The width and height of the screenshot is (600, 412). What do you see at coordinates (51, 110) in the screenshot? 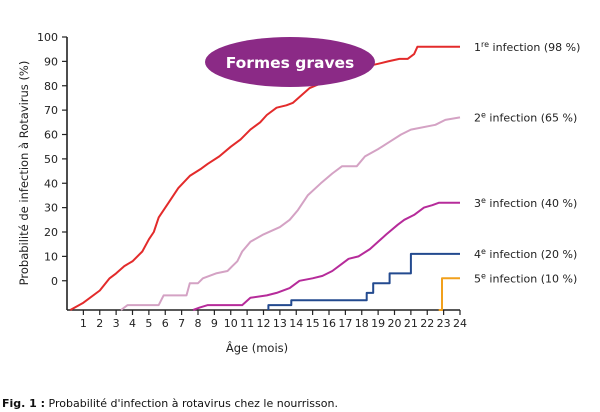
I see `y-tick-label: 70` at bounding box center [51, 110].